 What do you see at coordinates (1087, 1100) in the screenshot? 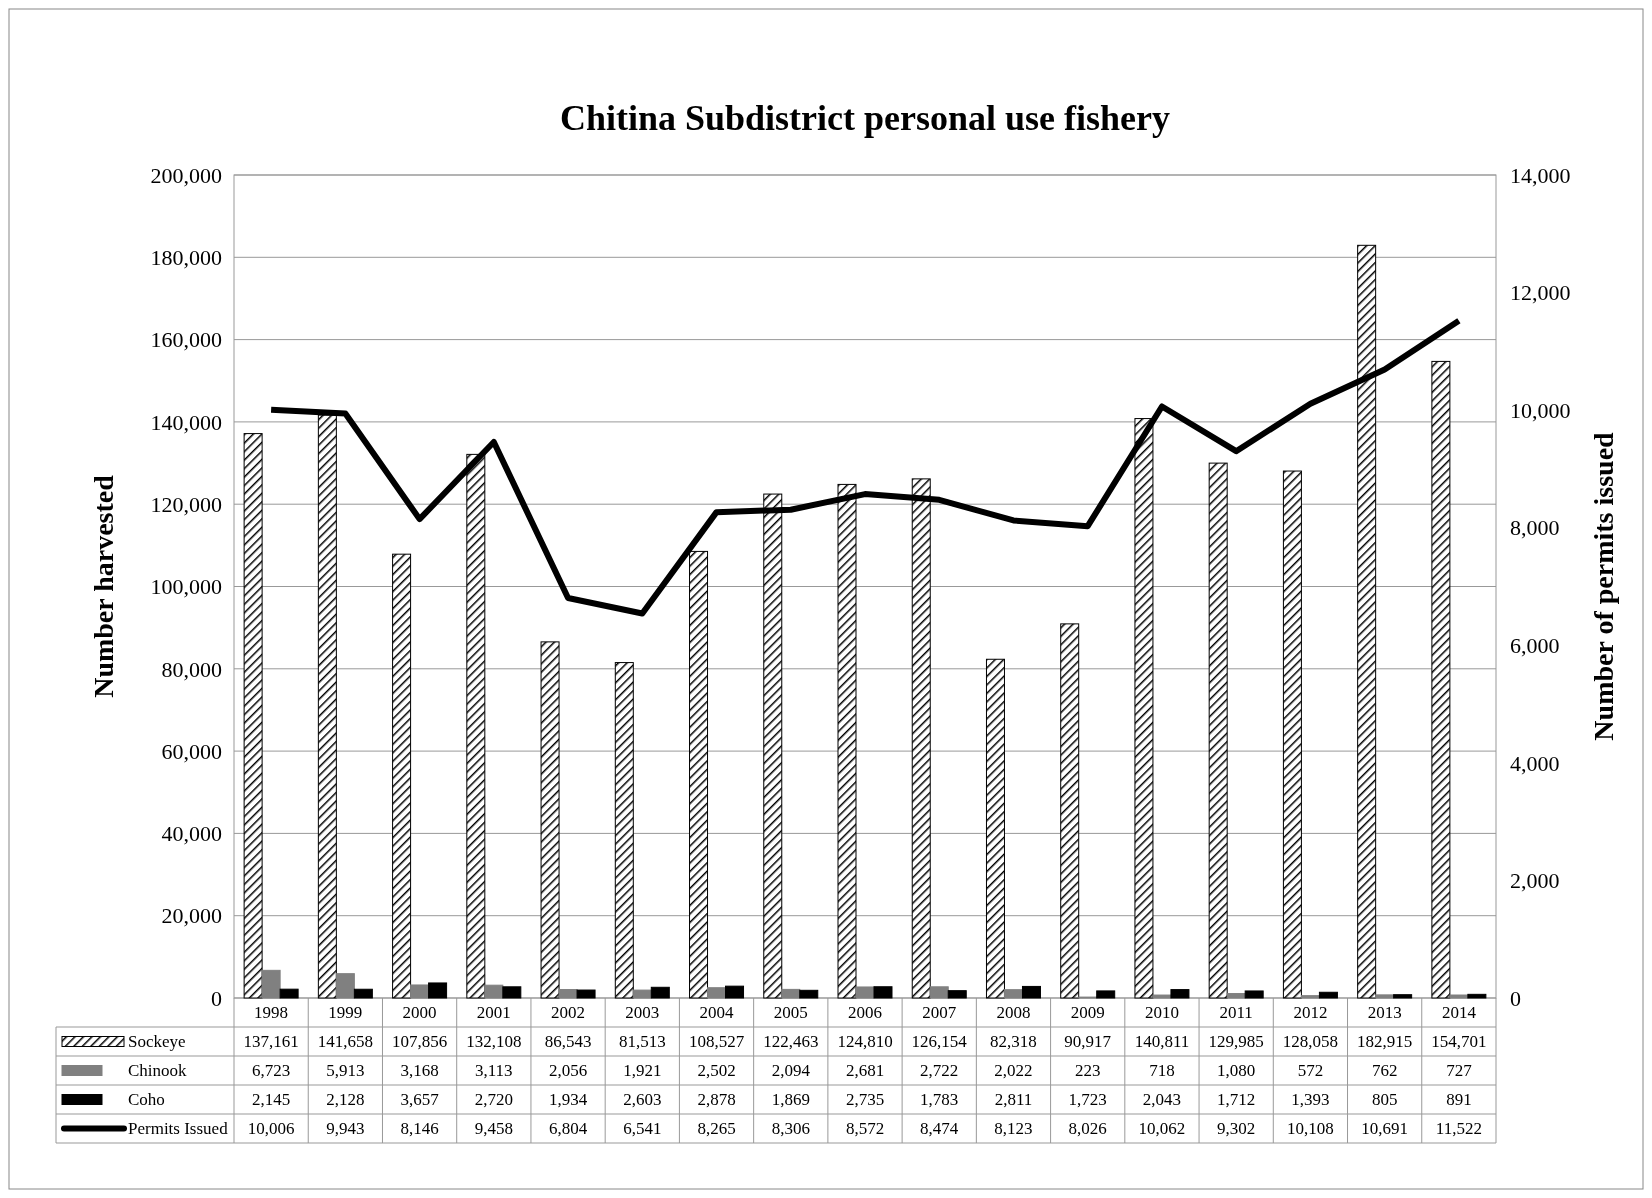
I see `data-label: 1,723` at bounding box center [1087, 1100].